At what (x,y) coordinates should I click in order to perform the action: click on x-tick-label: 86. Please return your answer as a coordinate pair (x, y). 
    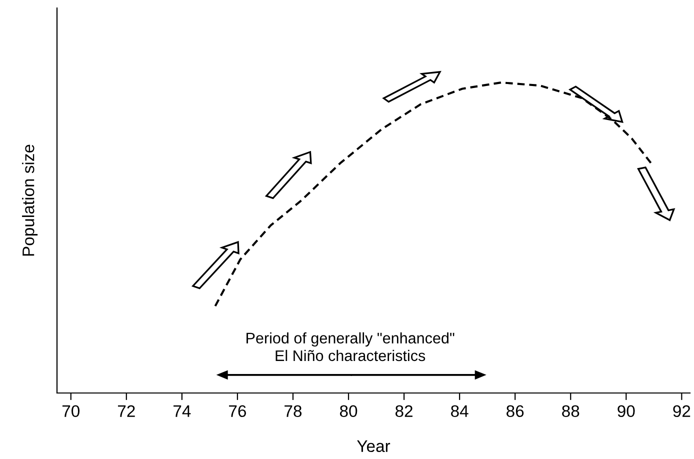
    Looking at the image, I should click on (515, 411).